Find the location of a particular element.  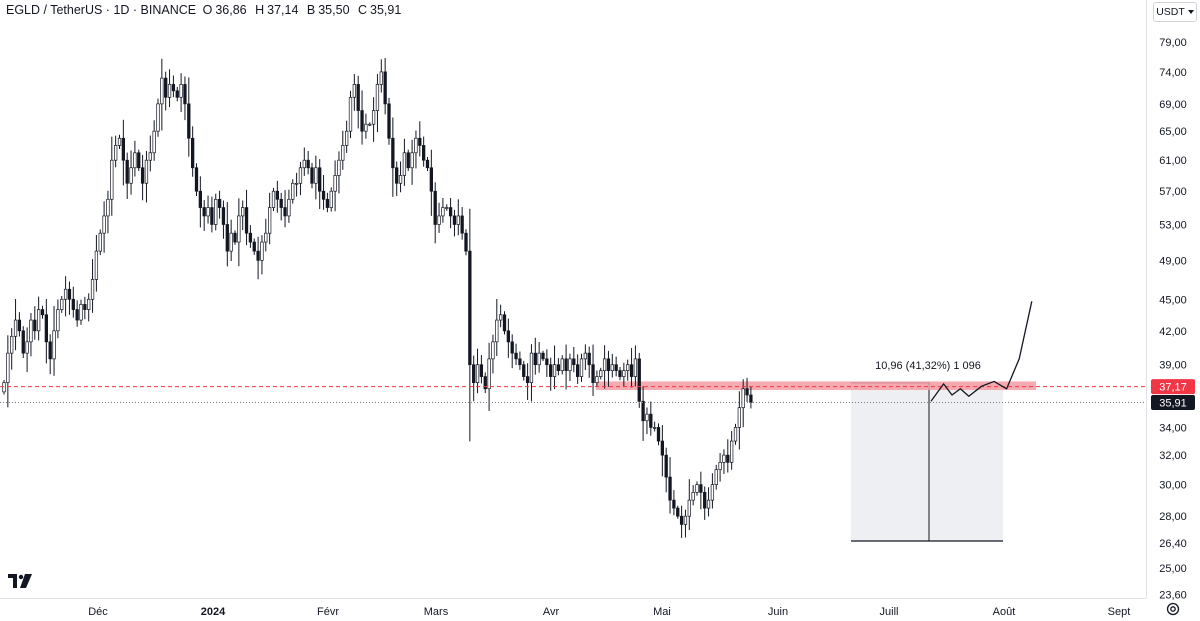

resistance-zone-rect is located at coordinates (816, 386).